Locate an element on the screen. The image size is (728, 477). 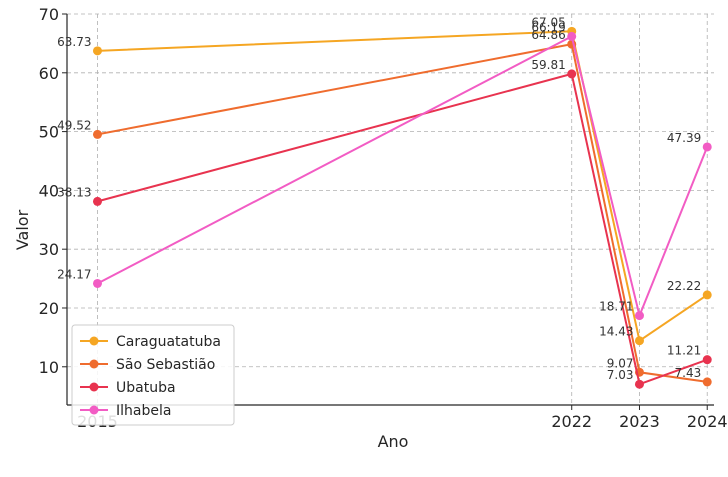
x-tick-label: 2022 is located at coordinates (571, 421).